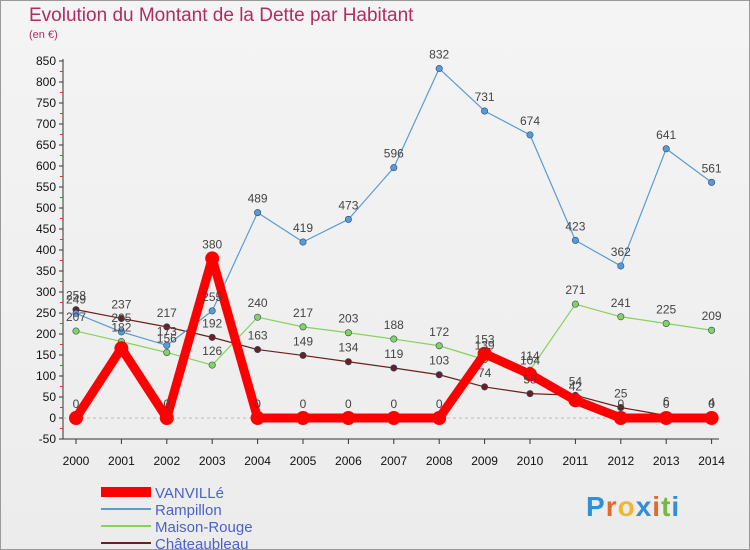 The image size is (750, 550). What do you see at coordinates (626, 506) in the screenshot?
I see `logo-letter: o` at bounding box center [626, 506].